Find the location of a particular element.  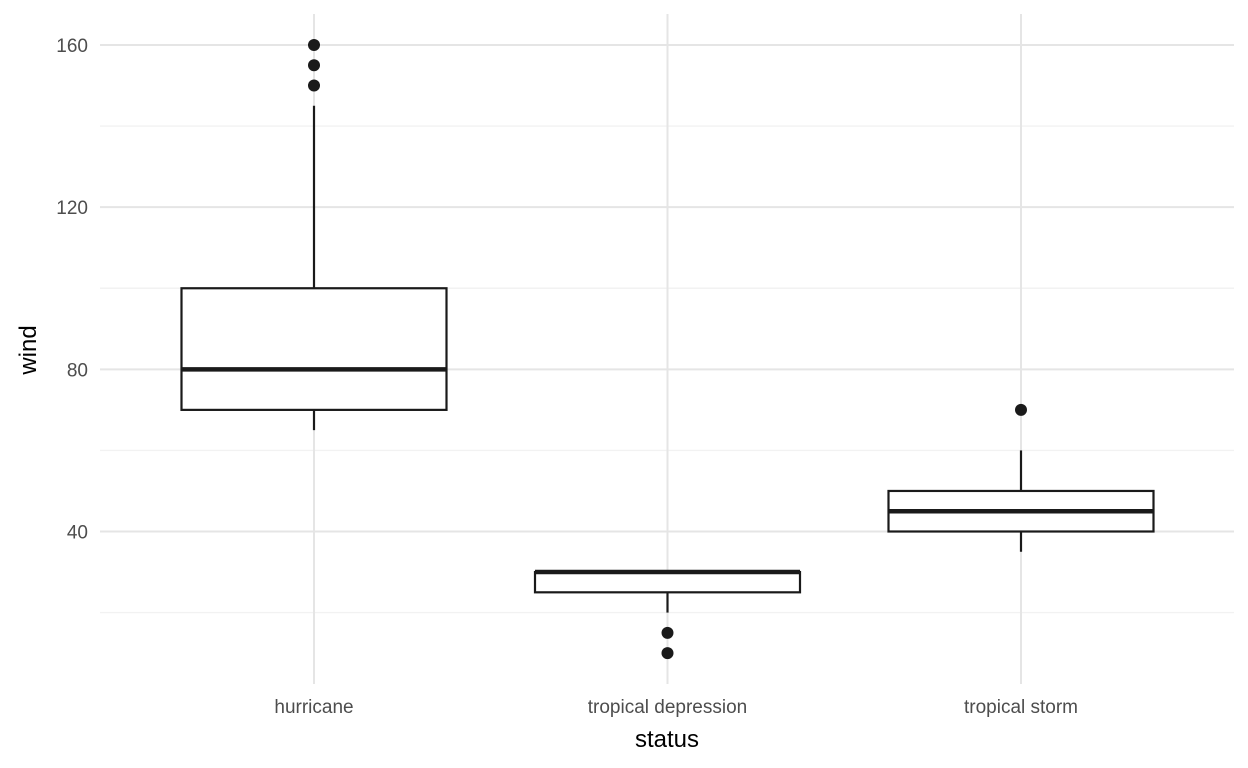

x-tick-label: tropical depression is located at coordinates (667, 707).